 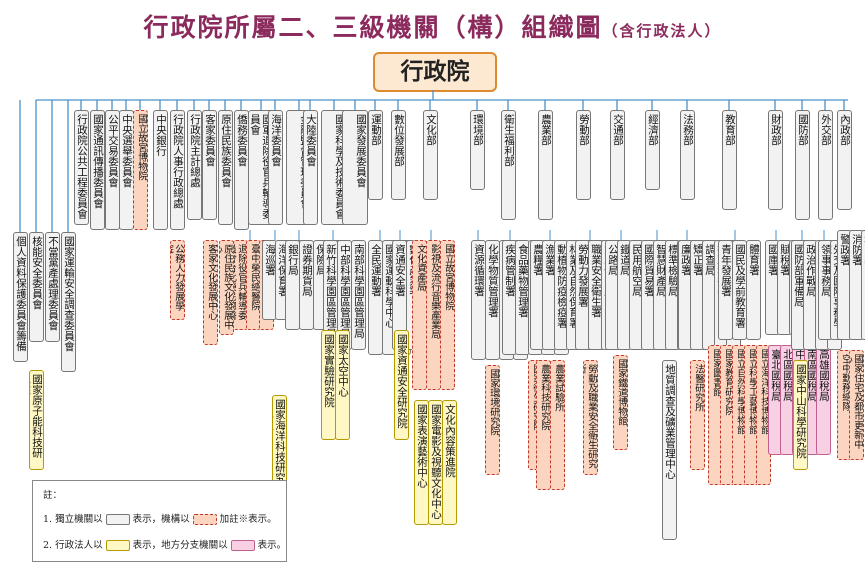 I want to click on level2-node-9: 原住民族委員會, so click(x=225, y=167).